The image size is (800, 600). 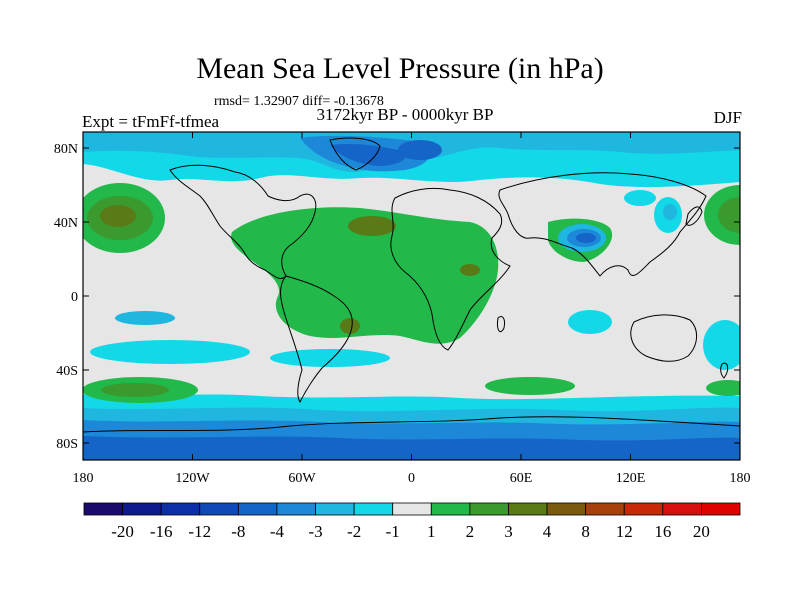 What do you see at coordinates (411, 448) in the screenshot?
I see `southern-low-band-core` at bounding box center [411, 448].